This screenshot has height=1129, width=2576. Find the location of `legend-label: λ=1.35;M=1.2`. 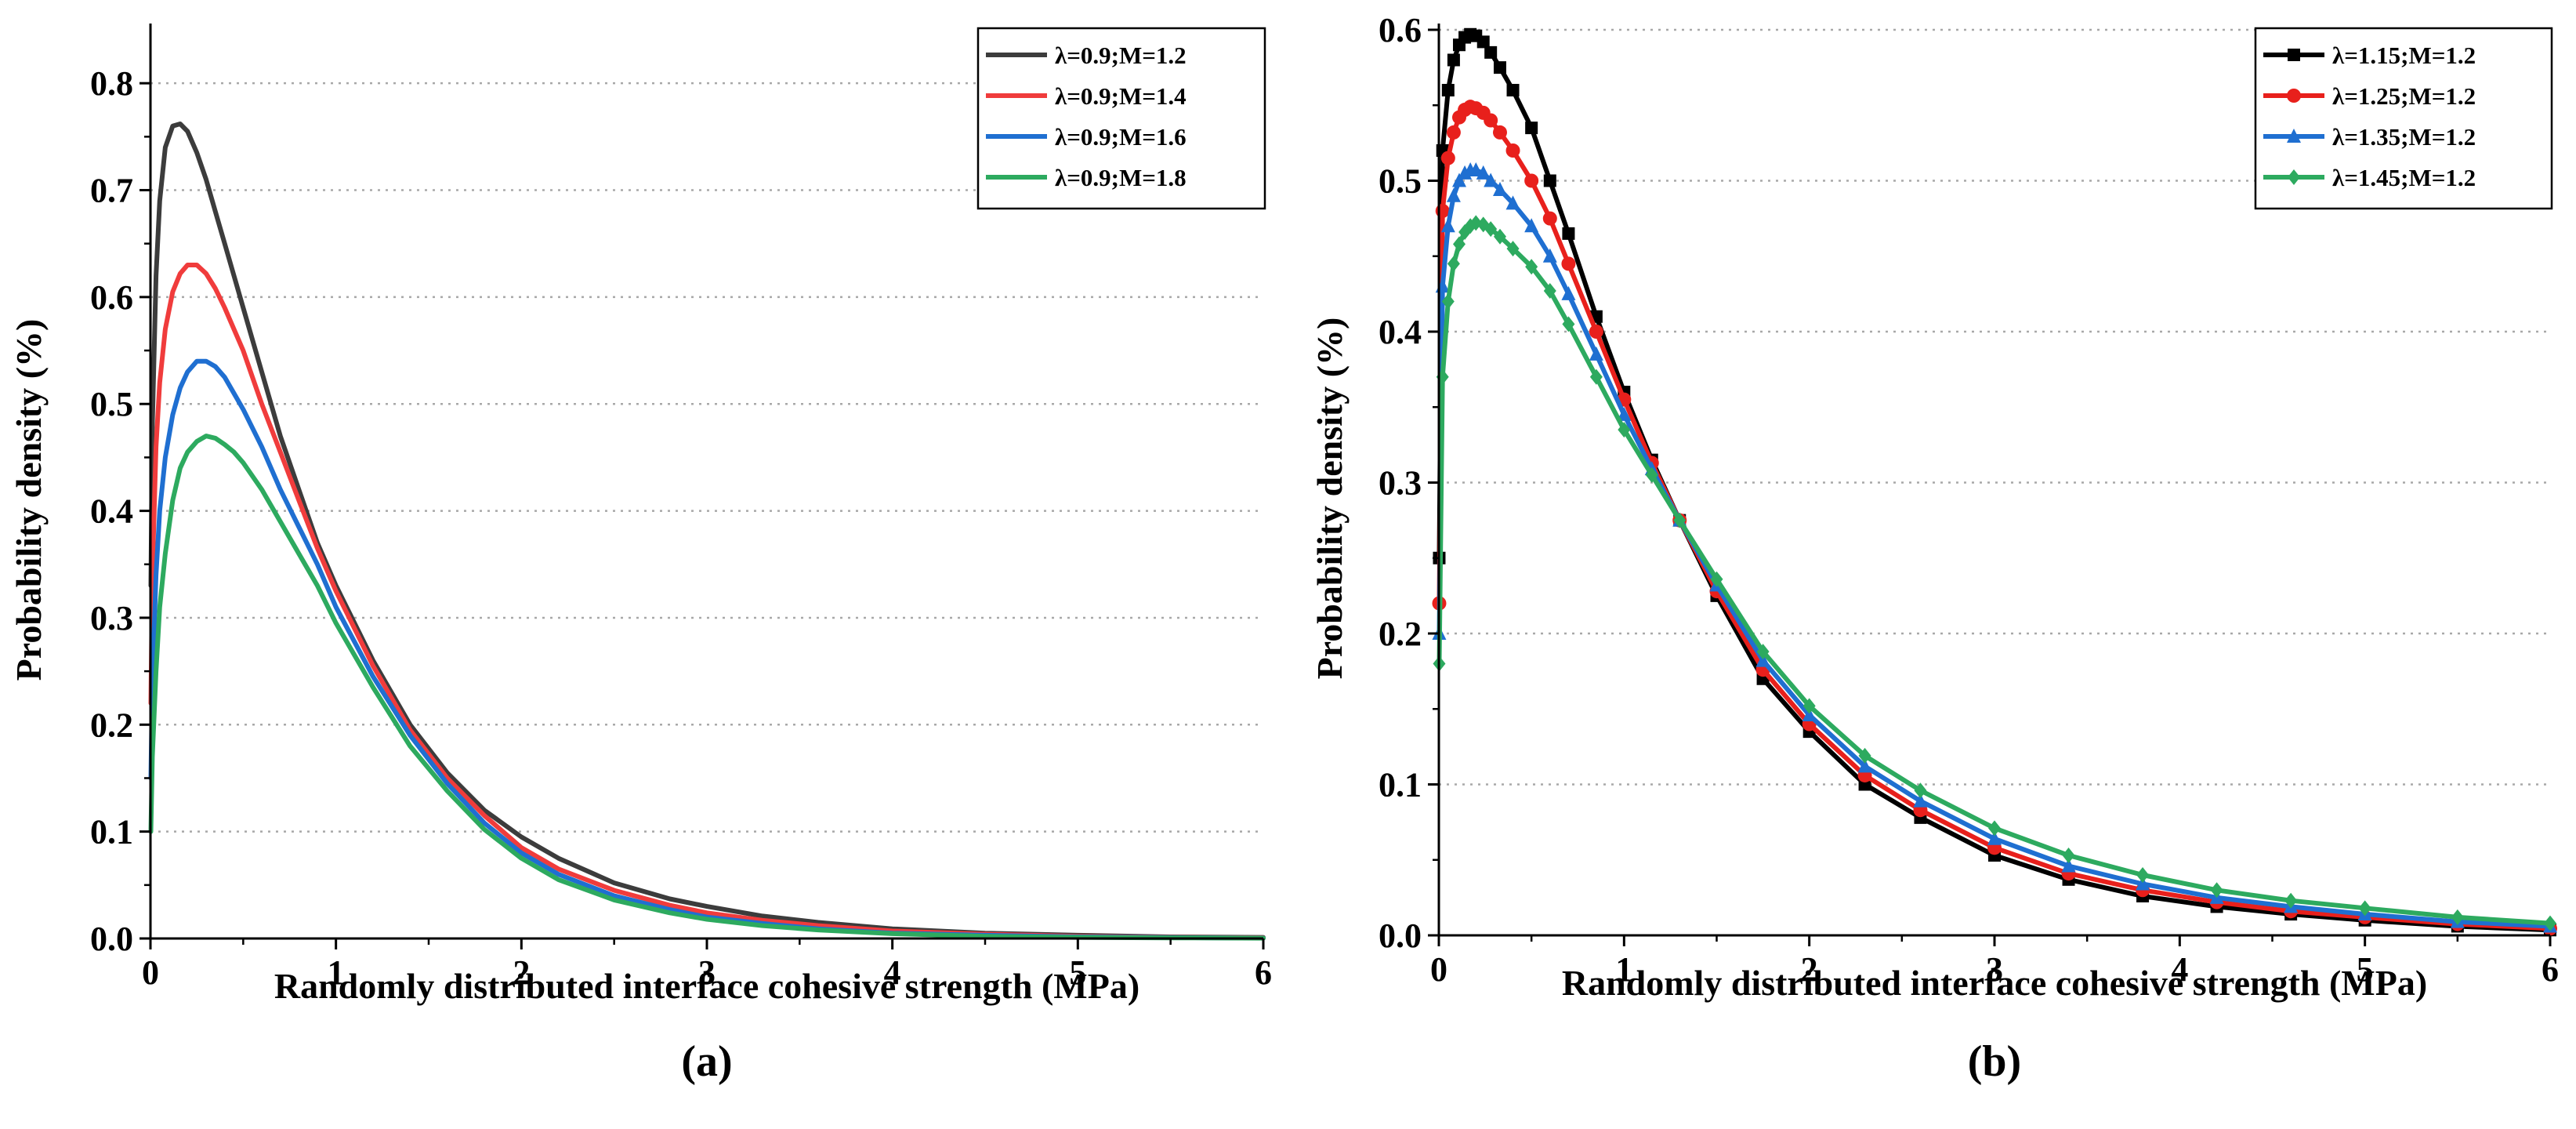

legend-label: λ=1.35;M=1.2 is located at coordinates (2404, 137).